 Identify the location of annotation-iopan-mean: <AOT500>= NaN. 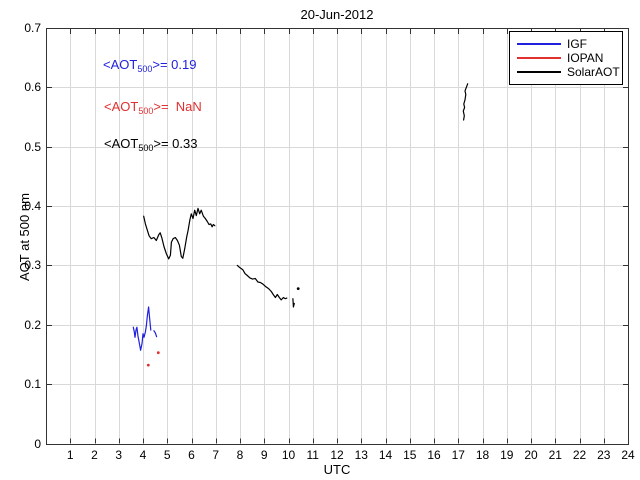
(153, 107).